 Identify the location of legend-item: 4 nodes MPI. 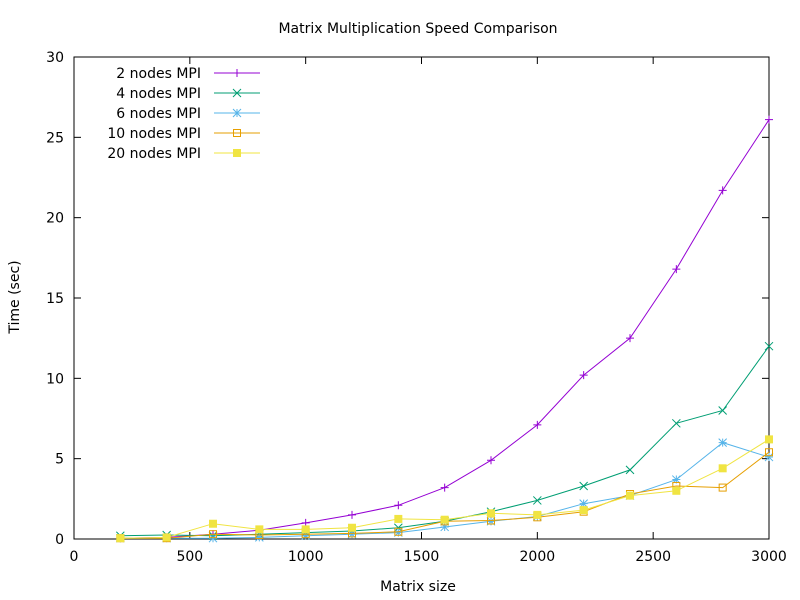
(188, 94).